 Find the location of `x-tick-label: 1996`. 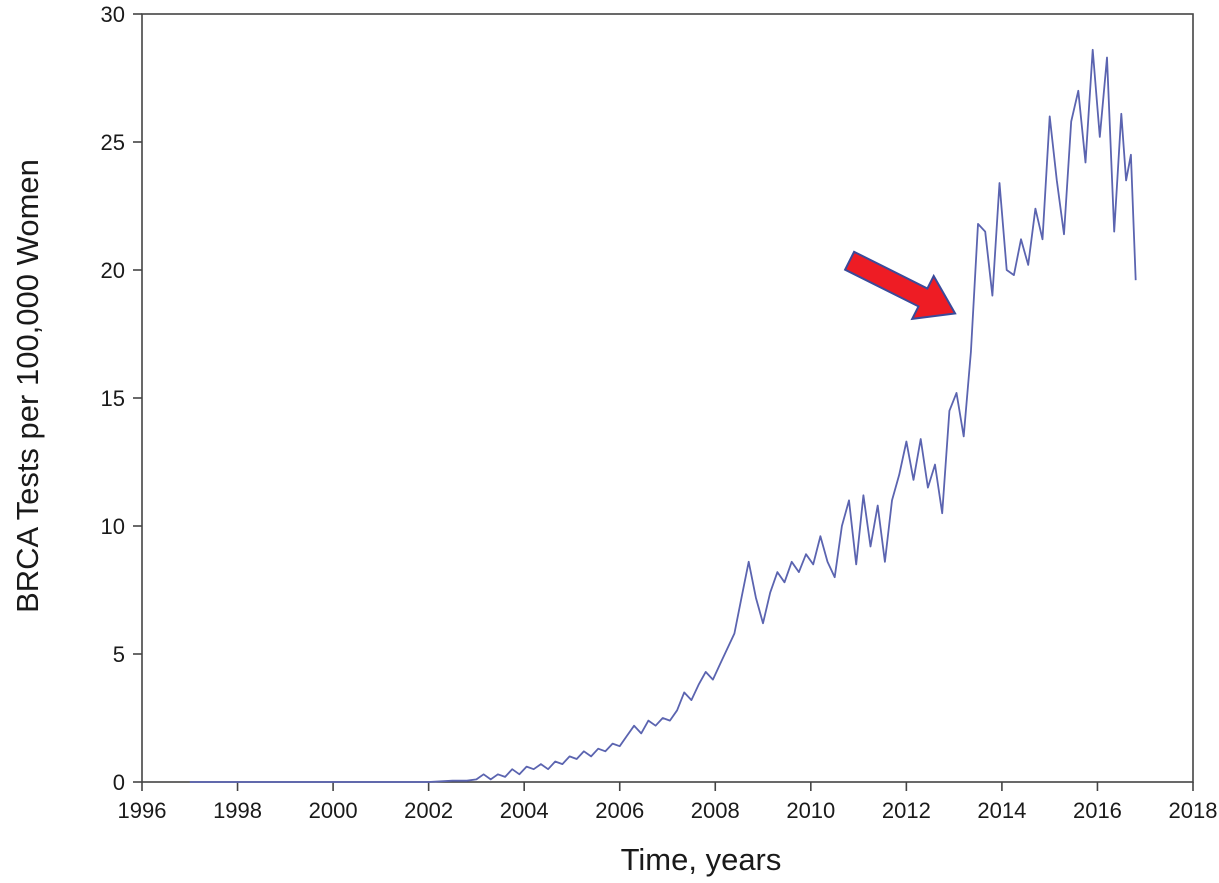

x-tick-label: 1996 is located at coordinates (142, 810).